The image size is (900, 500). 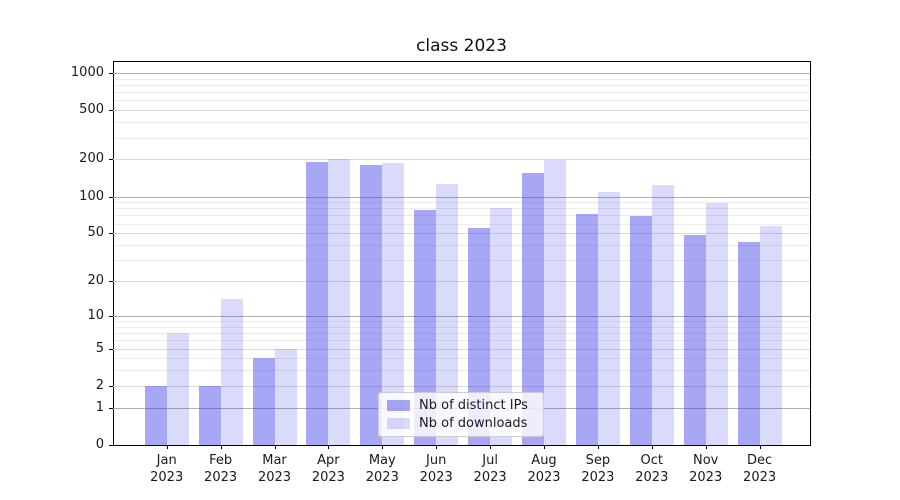 What do you see at coordinates (91, 196) in the screenshot?
I see `y-tick-label: 100` at bounding box center [91, 196].